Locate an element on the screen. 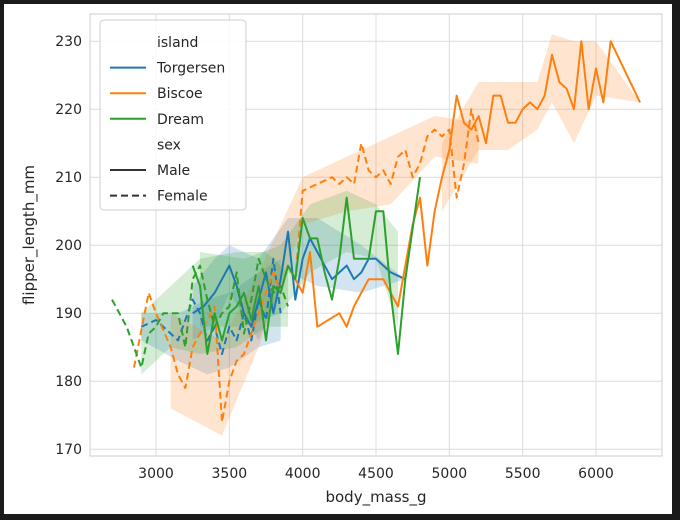 This screenshot has width=680, height=520. series-line-dream-male is located at coordinates (306, 266).